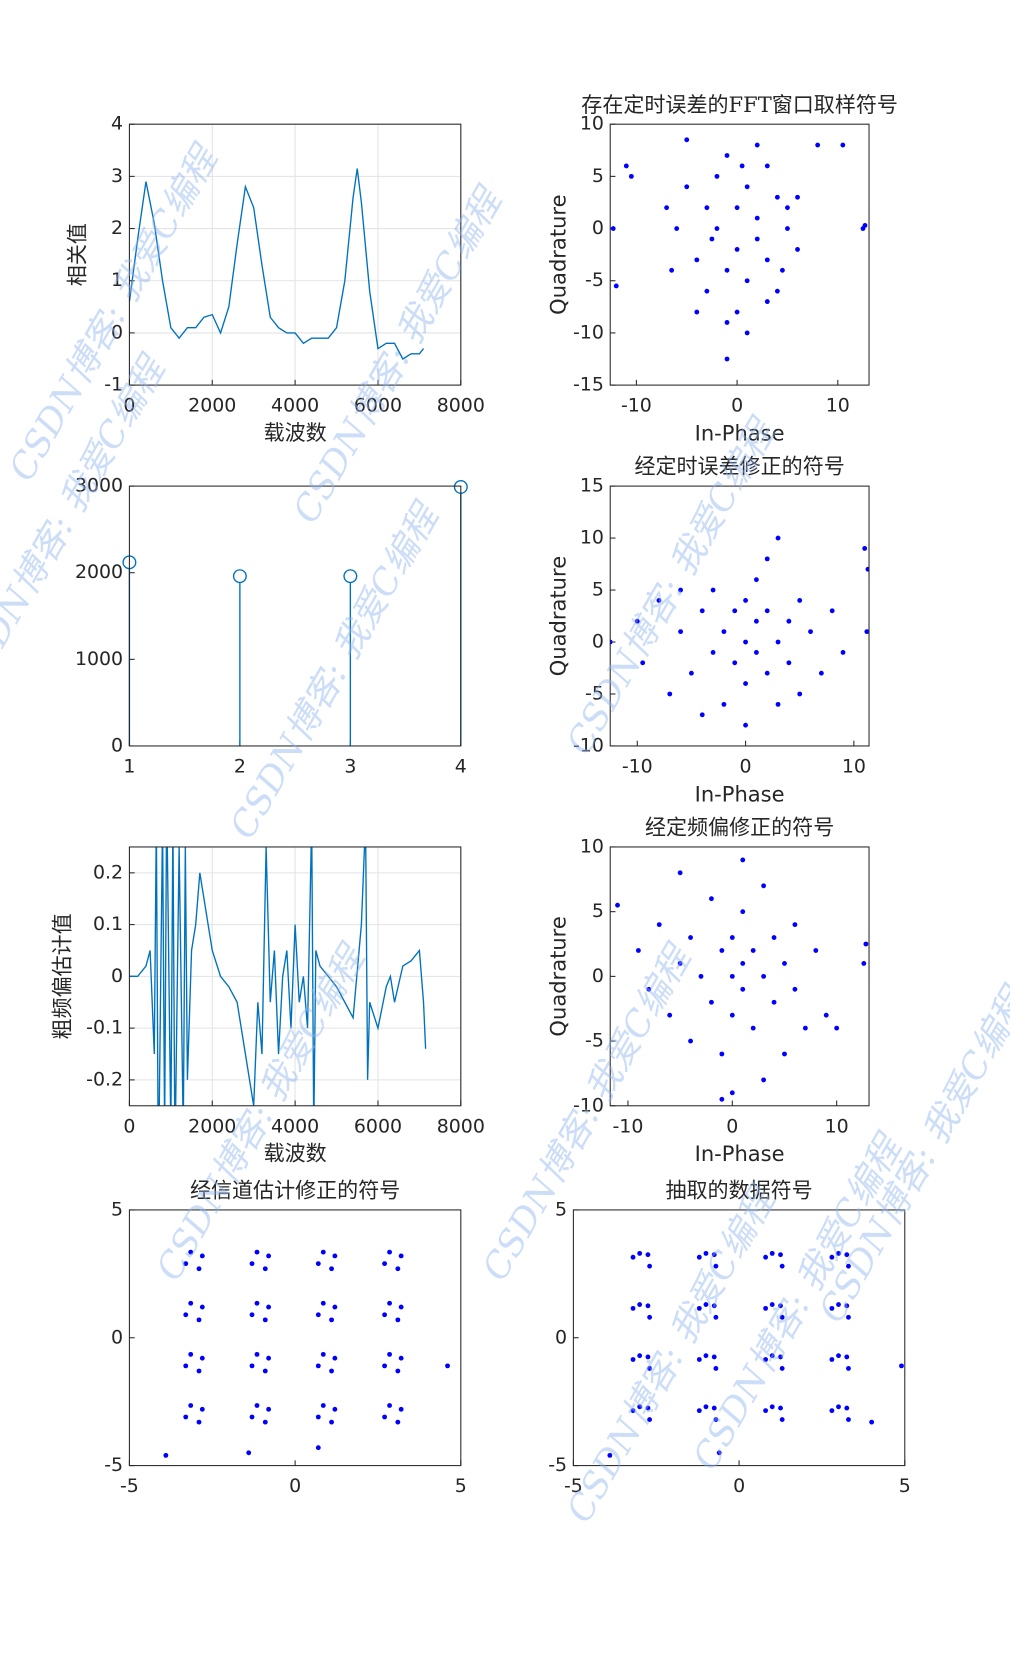 The image size is (1010, 1655). I want to click on y-tick-label: 15, so click(592, 486).